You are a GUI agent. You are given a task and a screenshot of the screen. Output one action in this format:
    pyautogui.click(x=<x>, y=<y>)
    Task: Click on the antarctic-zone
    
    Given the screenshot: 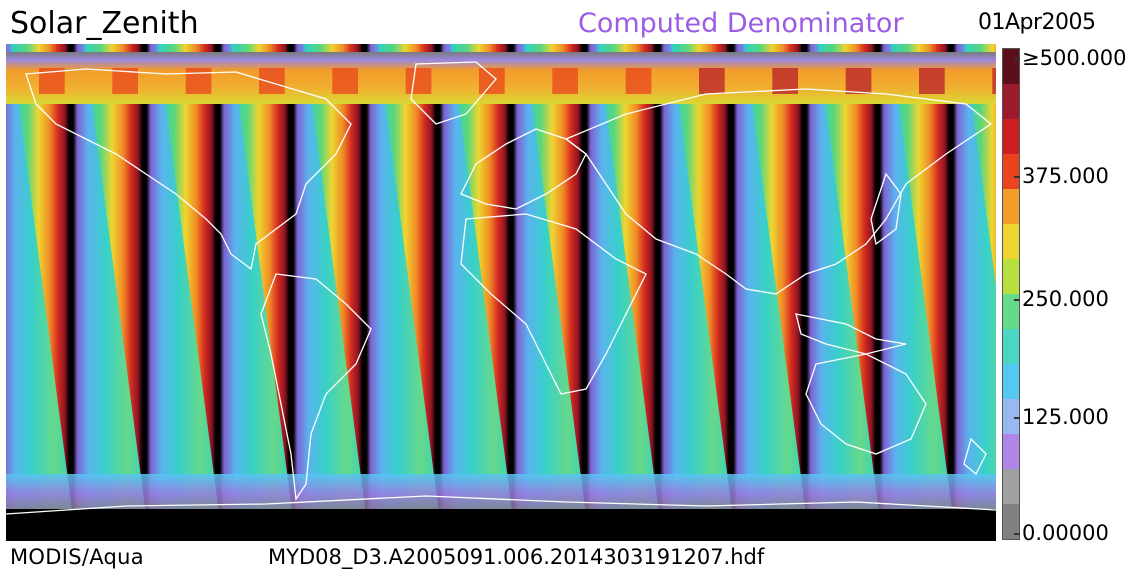 What is the action you would take?
    pyautogui.click(x=501, y=494)
    